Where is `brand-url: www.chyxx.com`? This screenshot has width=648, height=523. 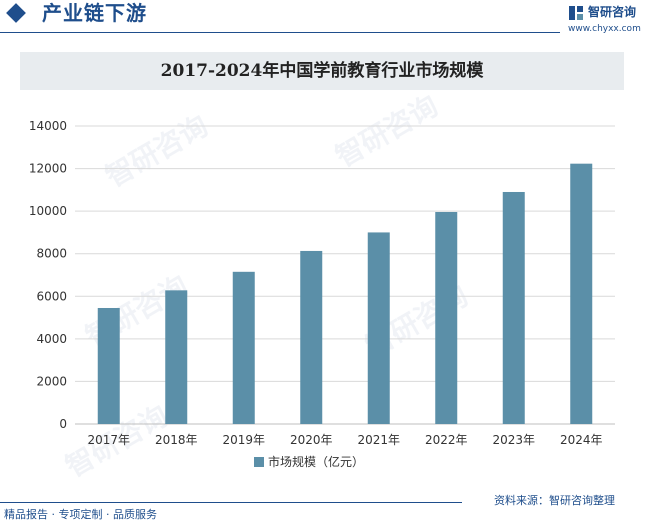
brand-url: www.chyxx.com is located at coordinates (604, 29).